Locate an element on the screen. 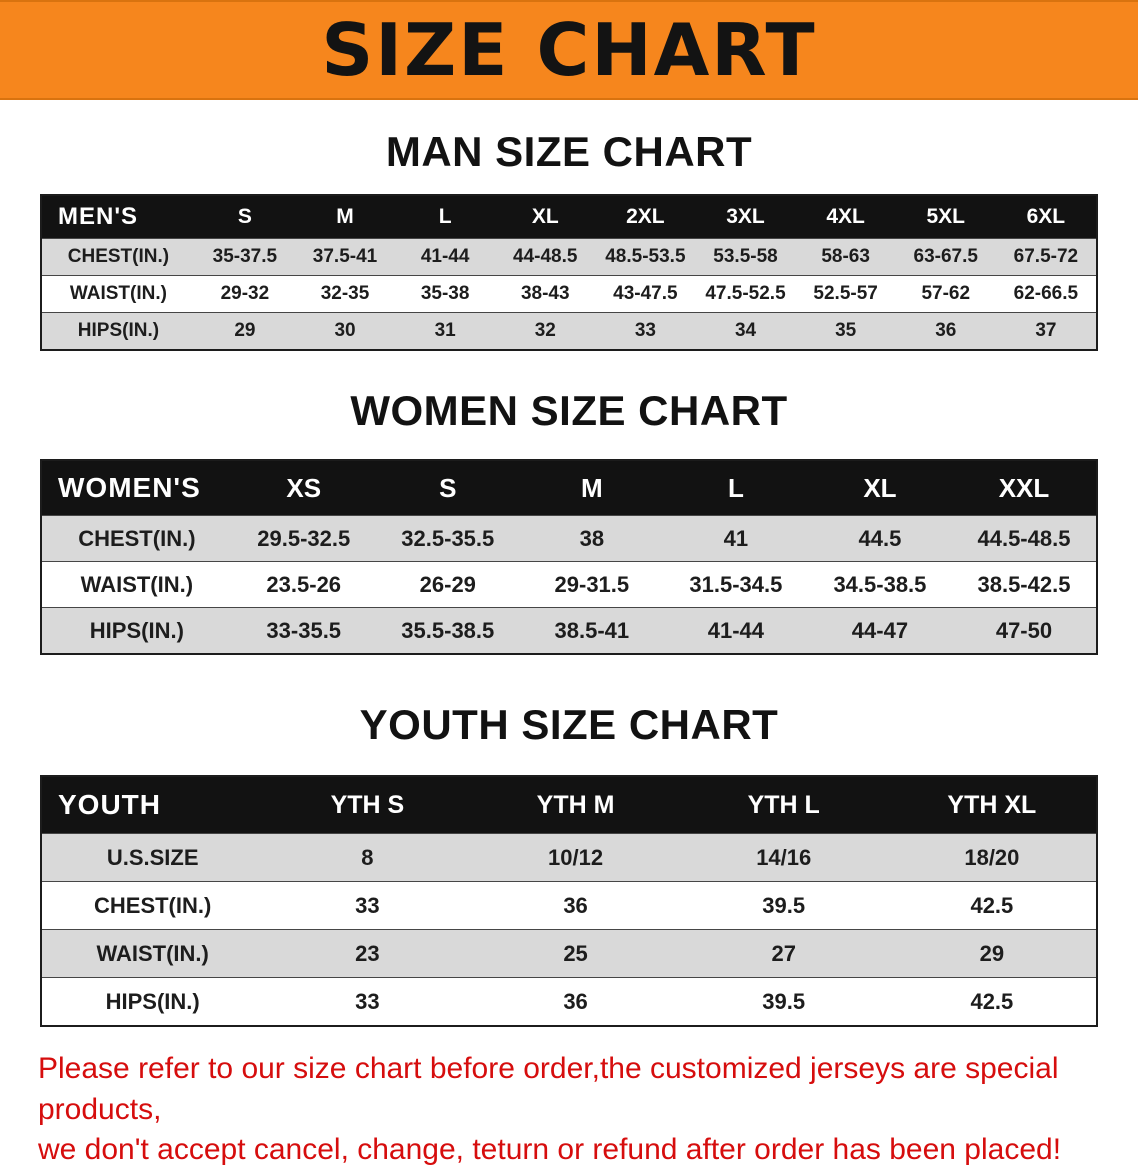 The height and width of the screenshot is (1171, 1138). youth-table-title: YOUTH is located at coordinates (109, 804).